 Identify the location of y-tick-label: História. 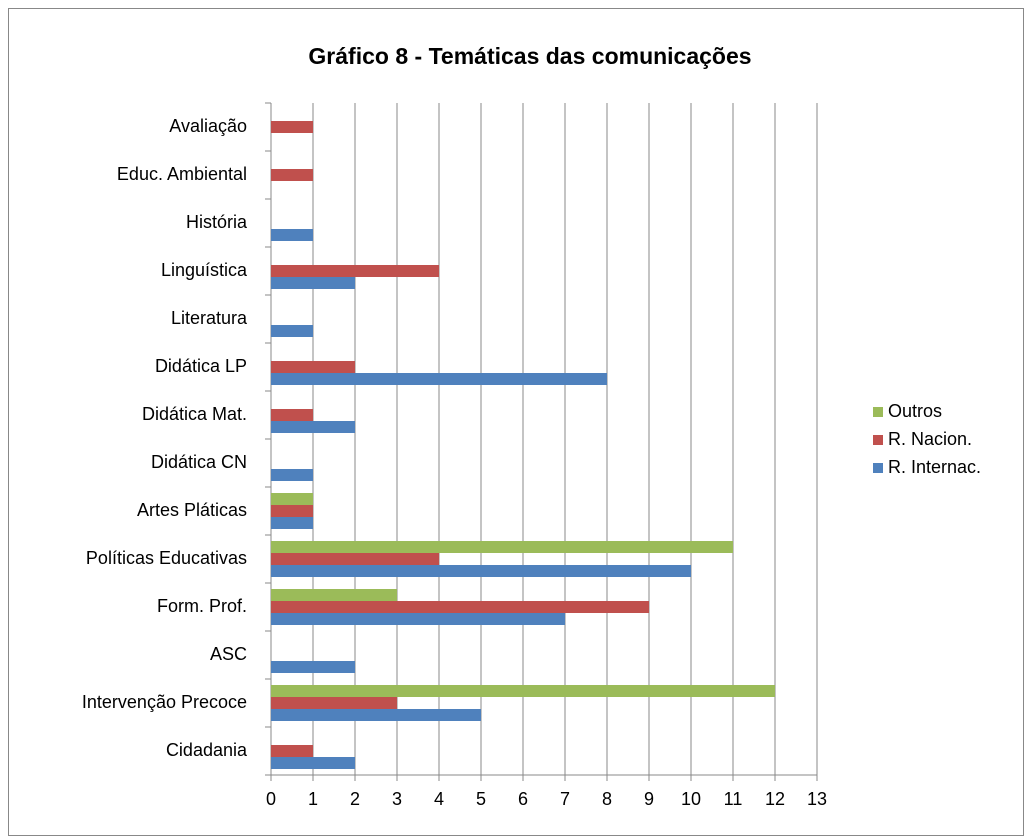
(217, 222).